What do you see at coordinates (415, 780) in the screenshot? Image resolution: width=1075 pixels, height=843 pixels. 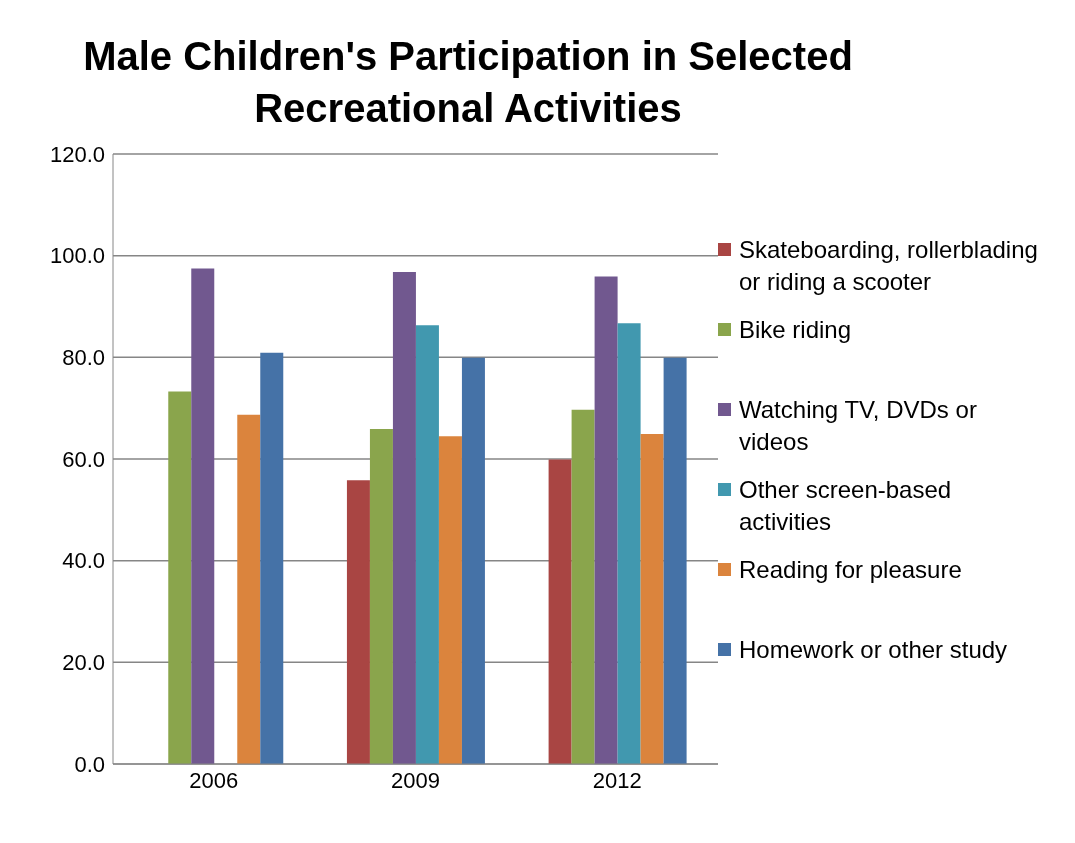 I see `x-tick-label: 2009` at bounding box center [415, 780].